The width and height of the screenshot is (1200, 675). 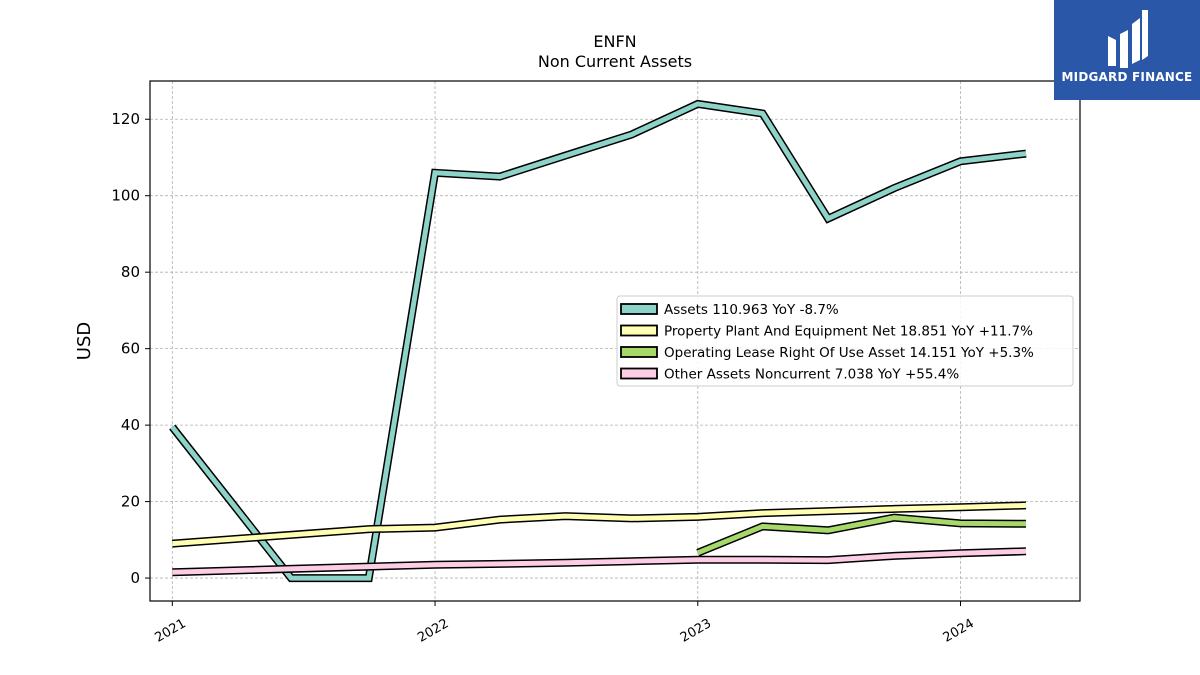 I want to click on y-tick-label: 80, so click(x=130, y=272).